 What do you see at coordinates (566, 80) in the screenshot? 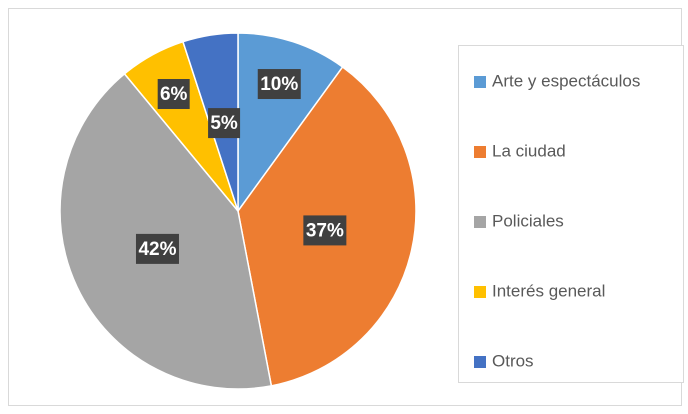
I see `legend-label: Arte y espectáculos` at bounding box center [566, 80].